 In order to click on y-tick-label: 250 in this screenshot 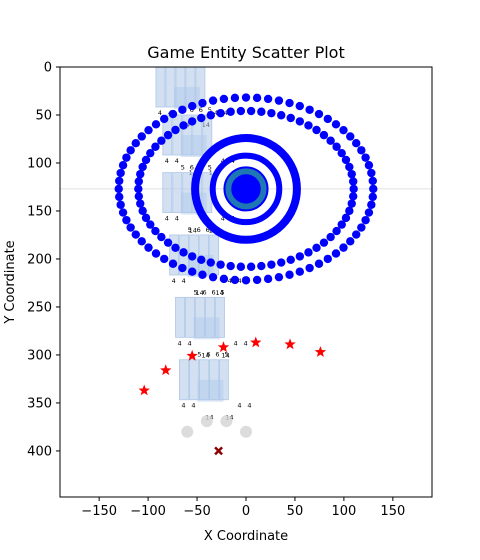, I will do `click(39, 307)`.